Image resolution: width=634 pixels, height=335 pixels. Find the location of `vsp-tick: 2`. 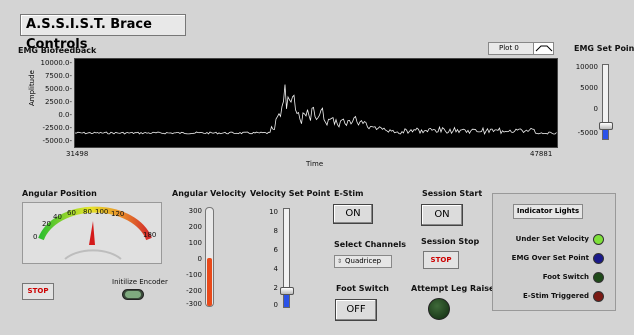

vsp-tick: 2 is located at coordinates (275, 288).